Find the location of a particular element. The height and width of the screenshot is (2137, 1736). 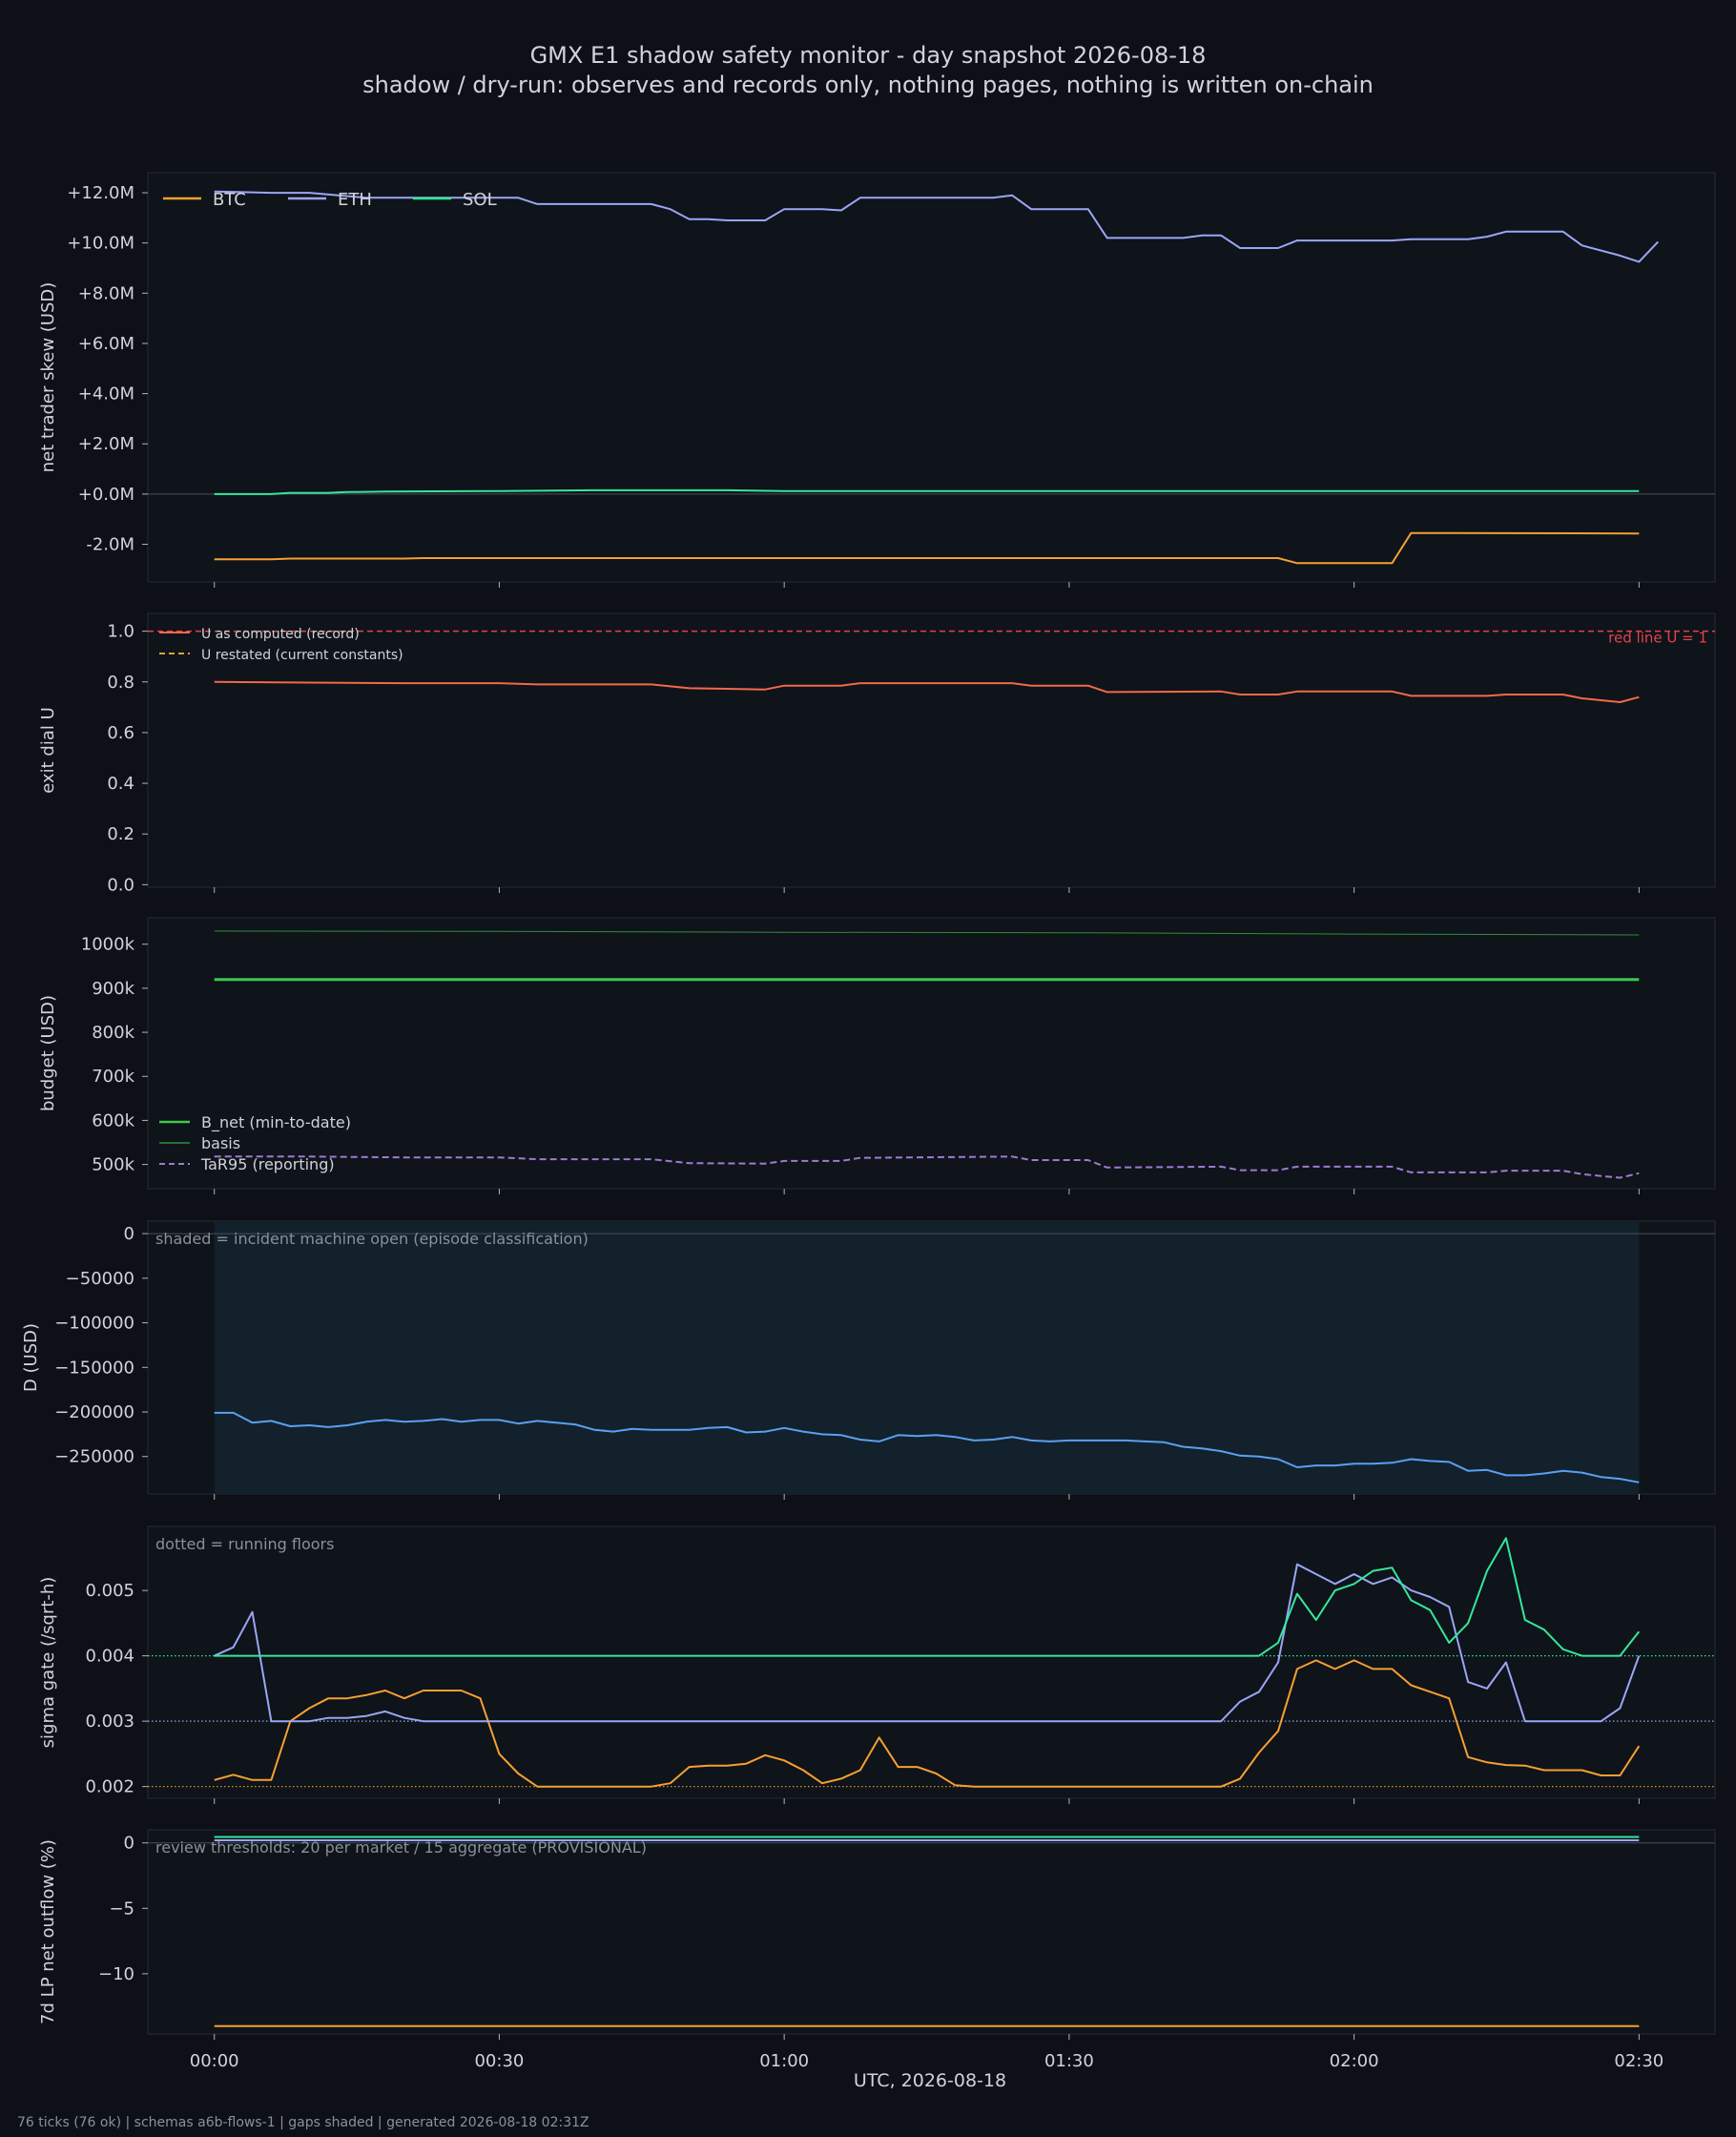

y-tick-label: 0.8 is located at coordinates (120, 683).